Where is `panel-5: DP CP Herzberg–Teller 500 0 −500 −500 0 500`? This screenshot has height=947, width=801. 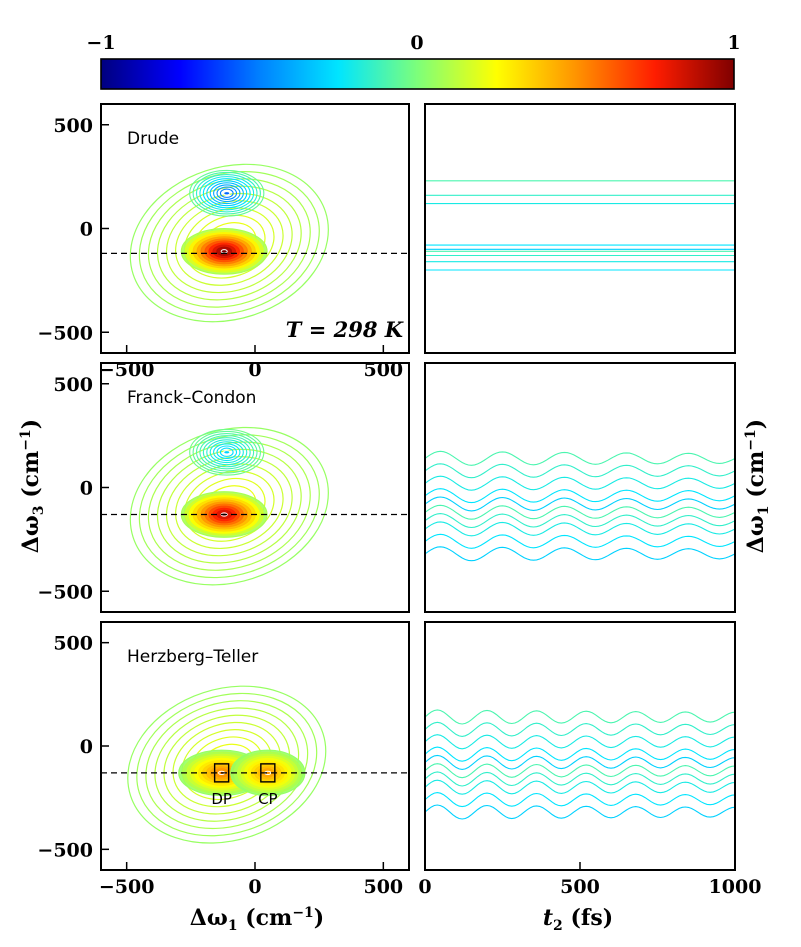
panel-5: DP CP Herzberg–Teller 500 0 −500 −500 0 500 is located at coordinates (223, 759).